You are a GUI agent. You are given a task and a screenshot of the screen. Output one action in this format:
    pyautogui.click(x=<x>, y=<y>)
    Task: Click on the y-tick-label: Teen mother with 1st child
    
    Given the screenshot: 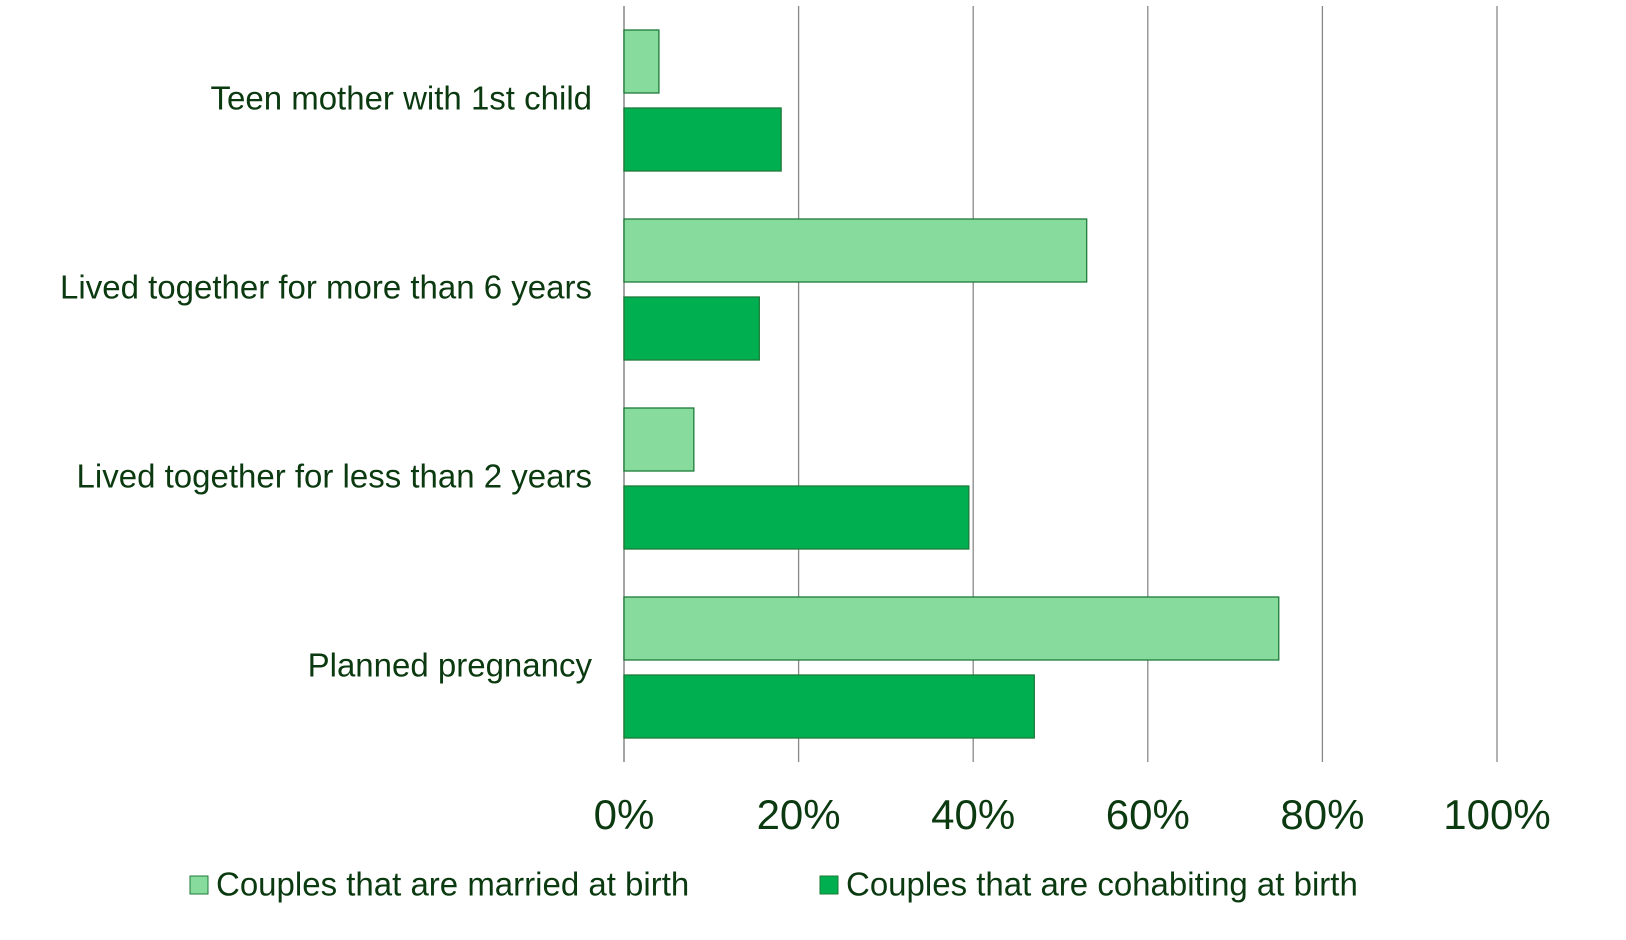 What is the action you would take?
    pyautogui.click(x=401, y=98)
    